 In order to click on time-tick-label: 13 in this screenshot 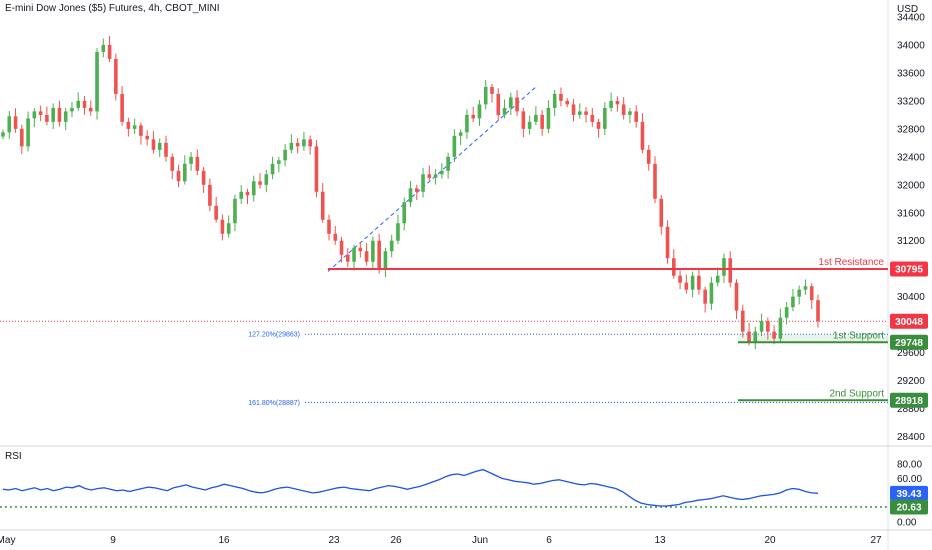, I will do `click(660, 540)`.